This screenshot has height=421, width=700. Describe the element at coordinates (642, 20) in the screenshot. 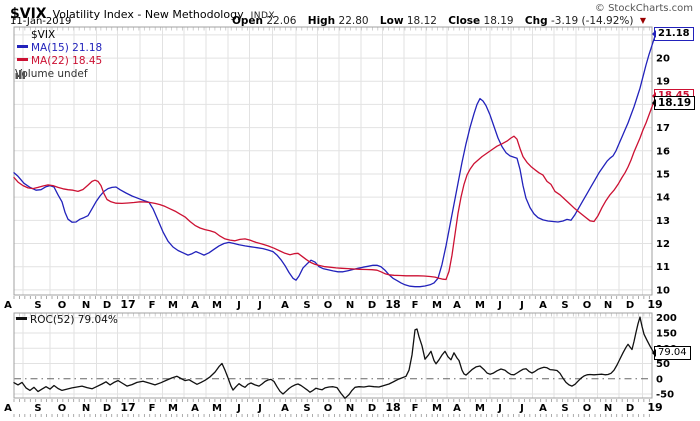

I see `chg-down-arrow-icon: ▼` at that location.